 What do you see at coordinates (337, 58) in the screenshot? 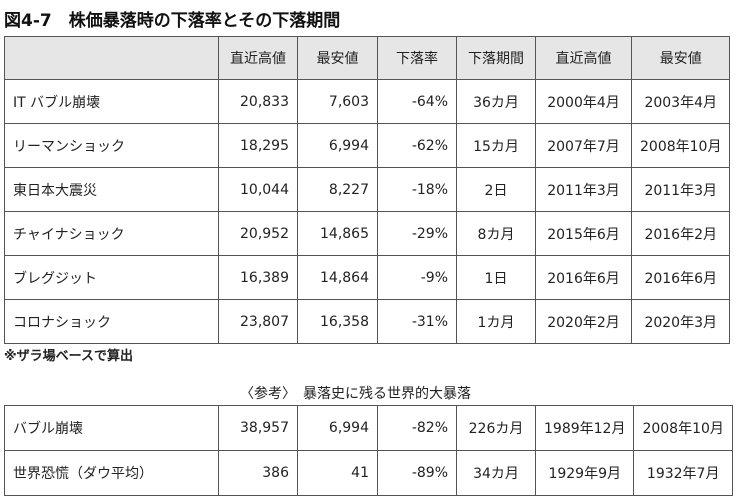
I see `header-lowest: 最安値` at bounding box center [337, 58].